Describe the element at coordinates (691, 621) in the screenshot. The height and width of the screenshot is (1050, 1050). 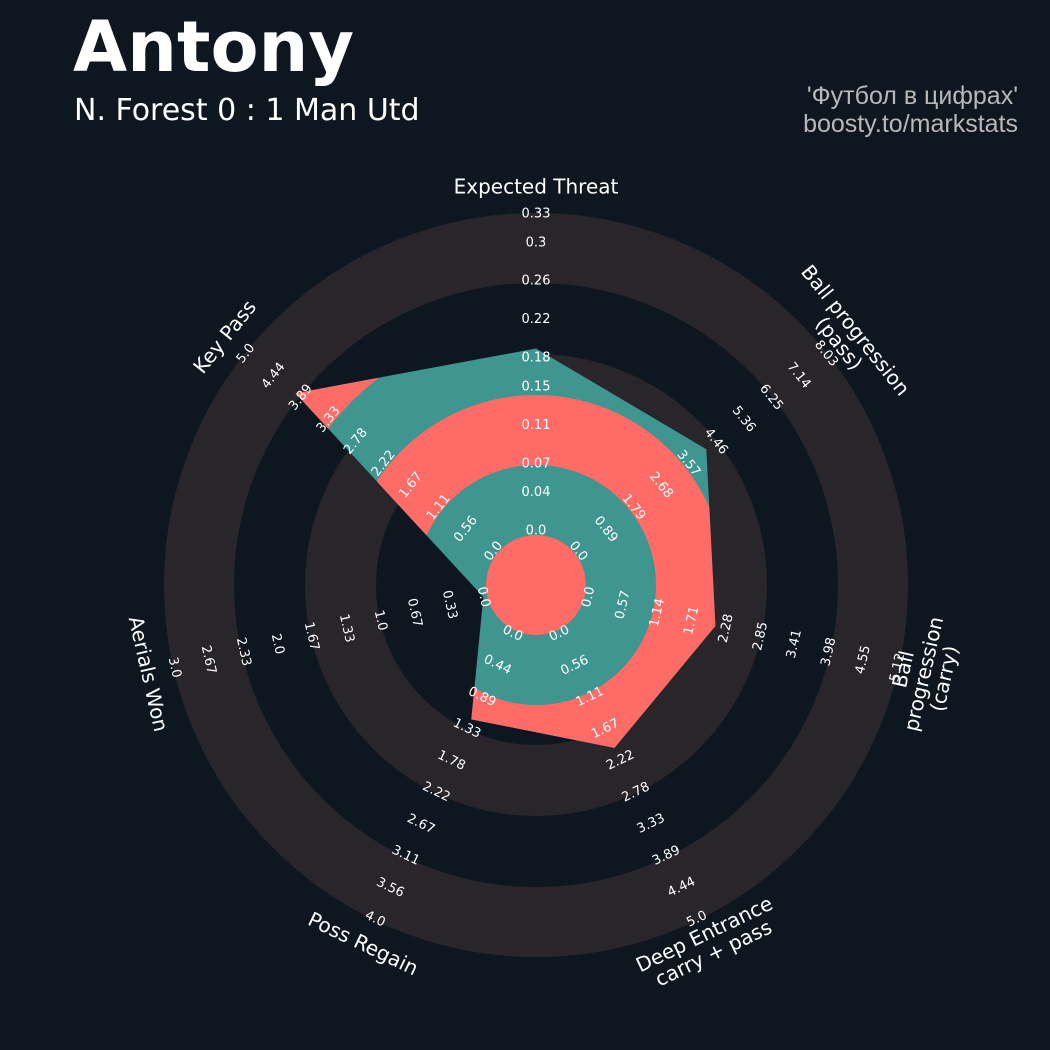
I see `tick-label: 1.71` at that location.